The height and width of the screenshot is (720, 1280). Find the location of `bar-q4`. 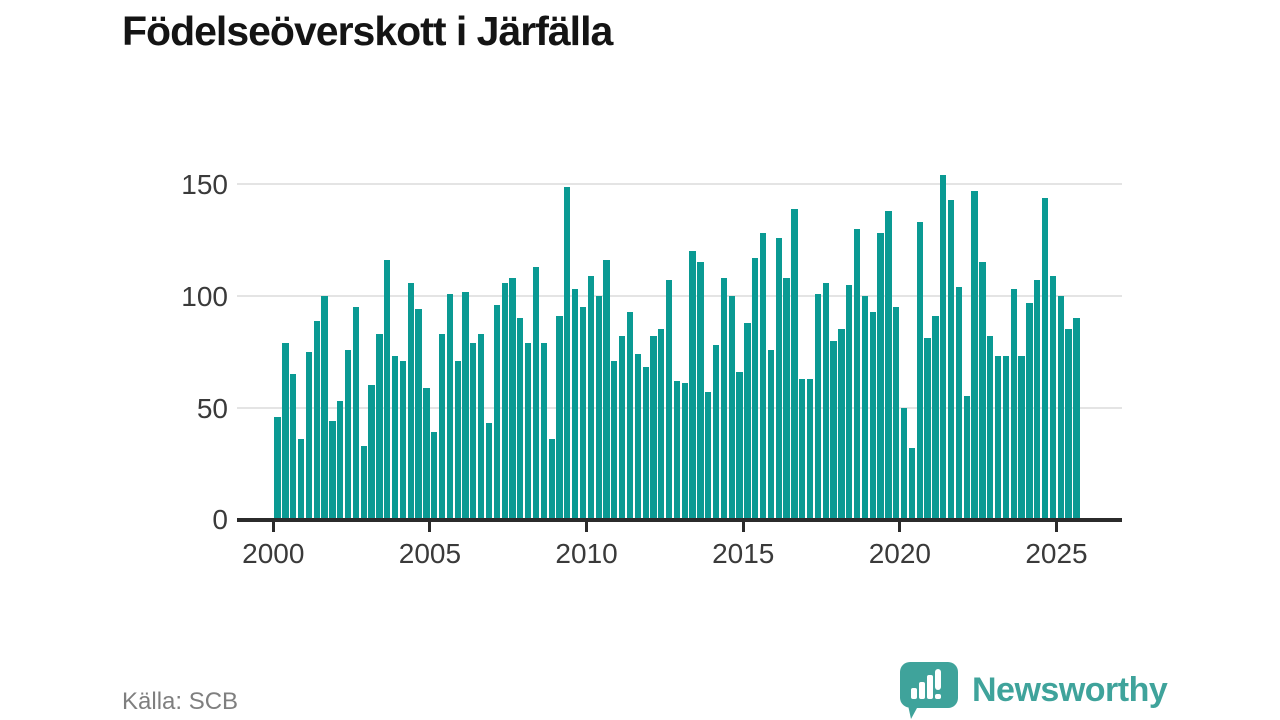

bar-q4 is located at coordinates (309, 435).